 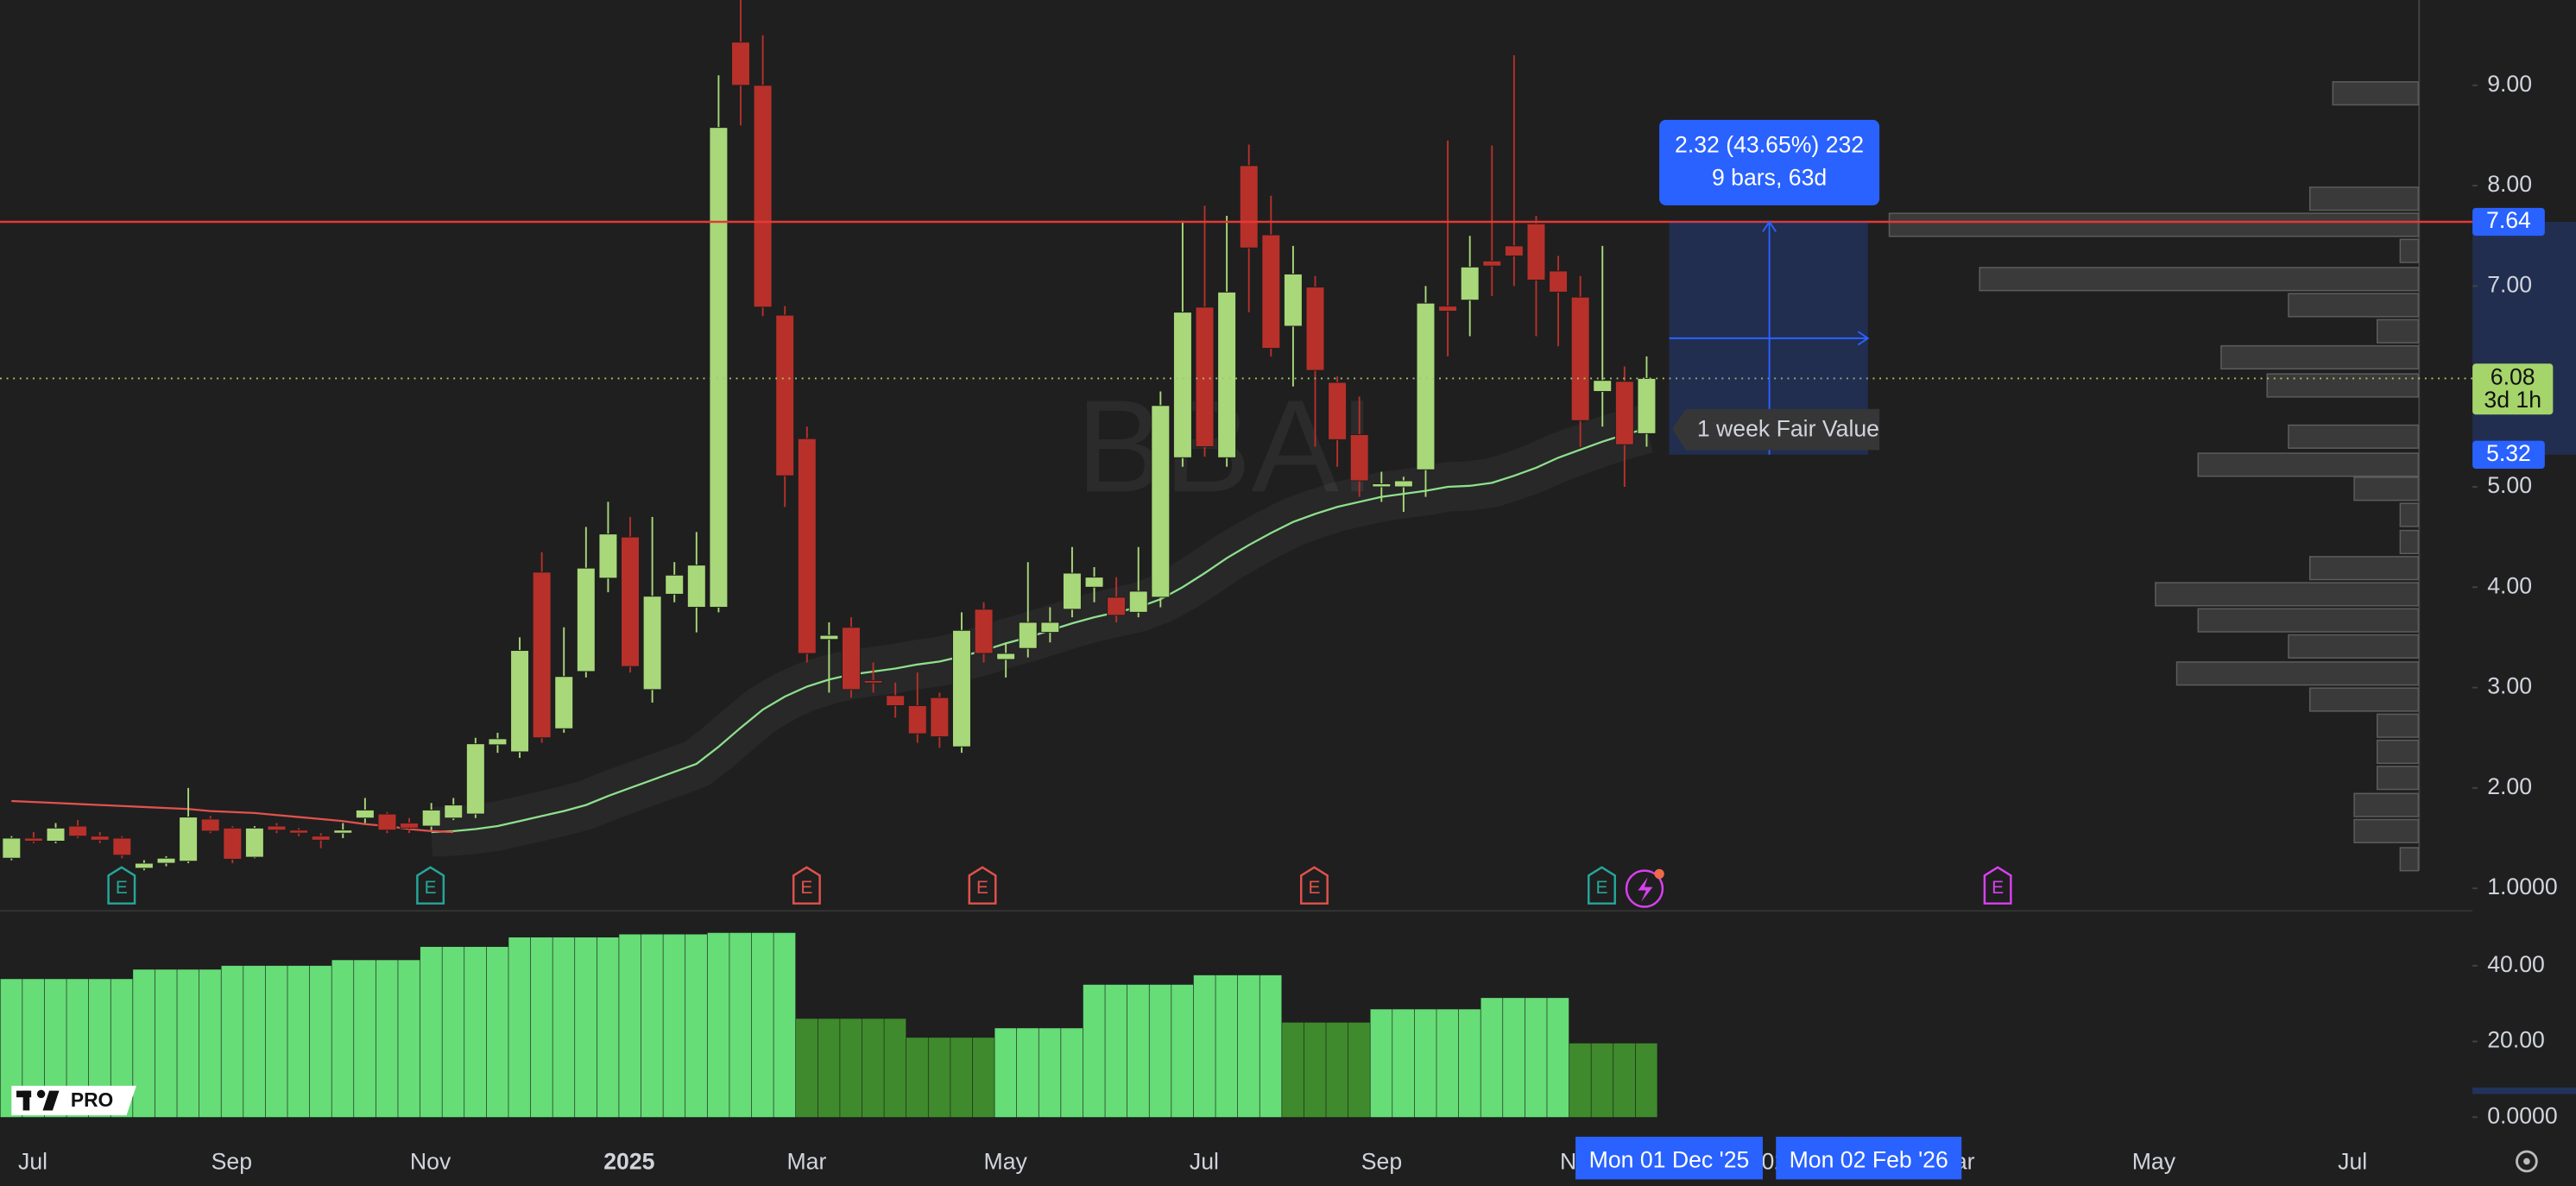 What do you see at coordinates (1769, 162) in the screenshot?
I see `measure-tooltip` at bounding box center [1769, 162].